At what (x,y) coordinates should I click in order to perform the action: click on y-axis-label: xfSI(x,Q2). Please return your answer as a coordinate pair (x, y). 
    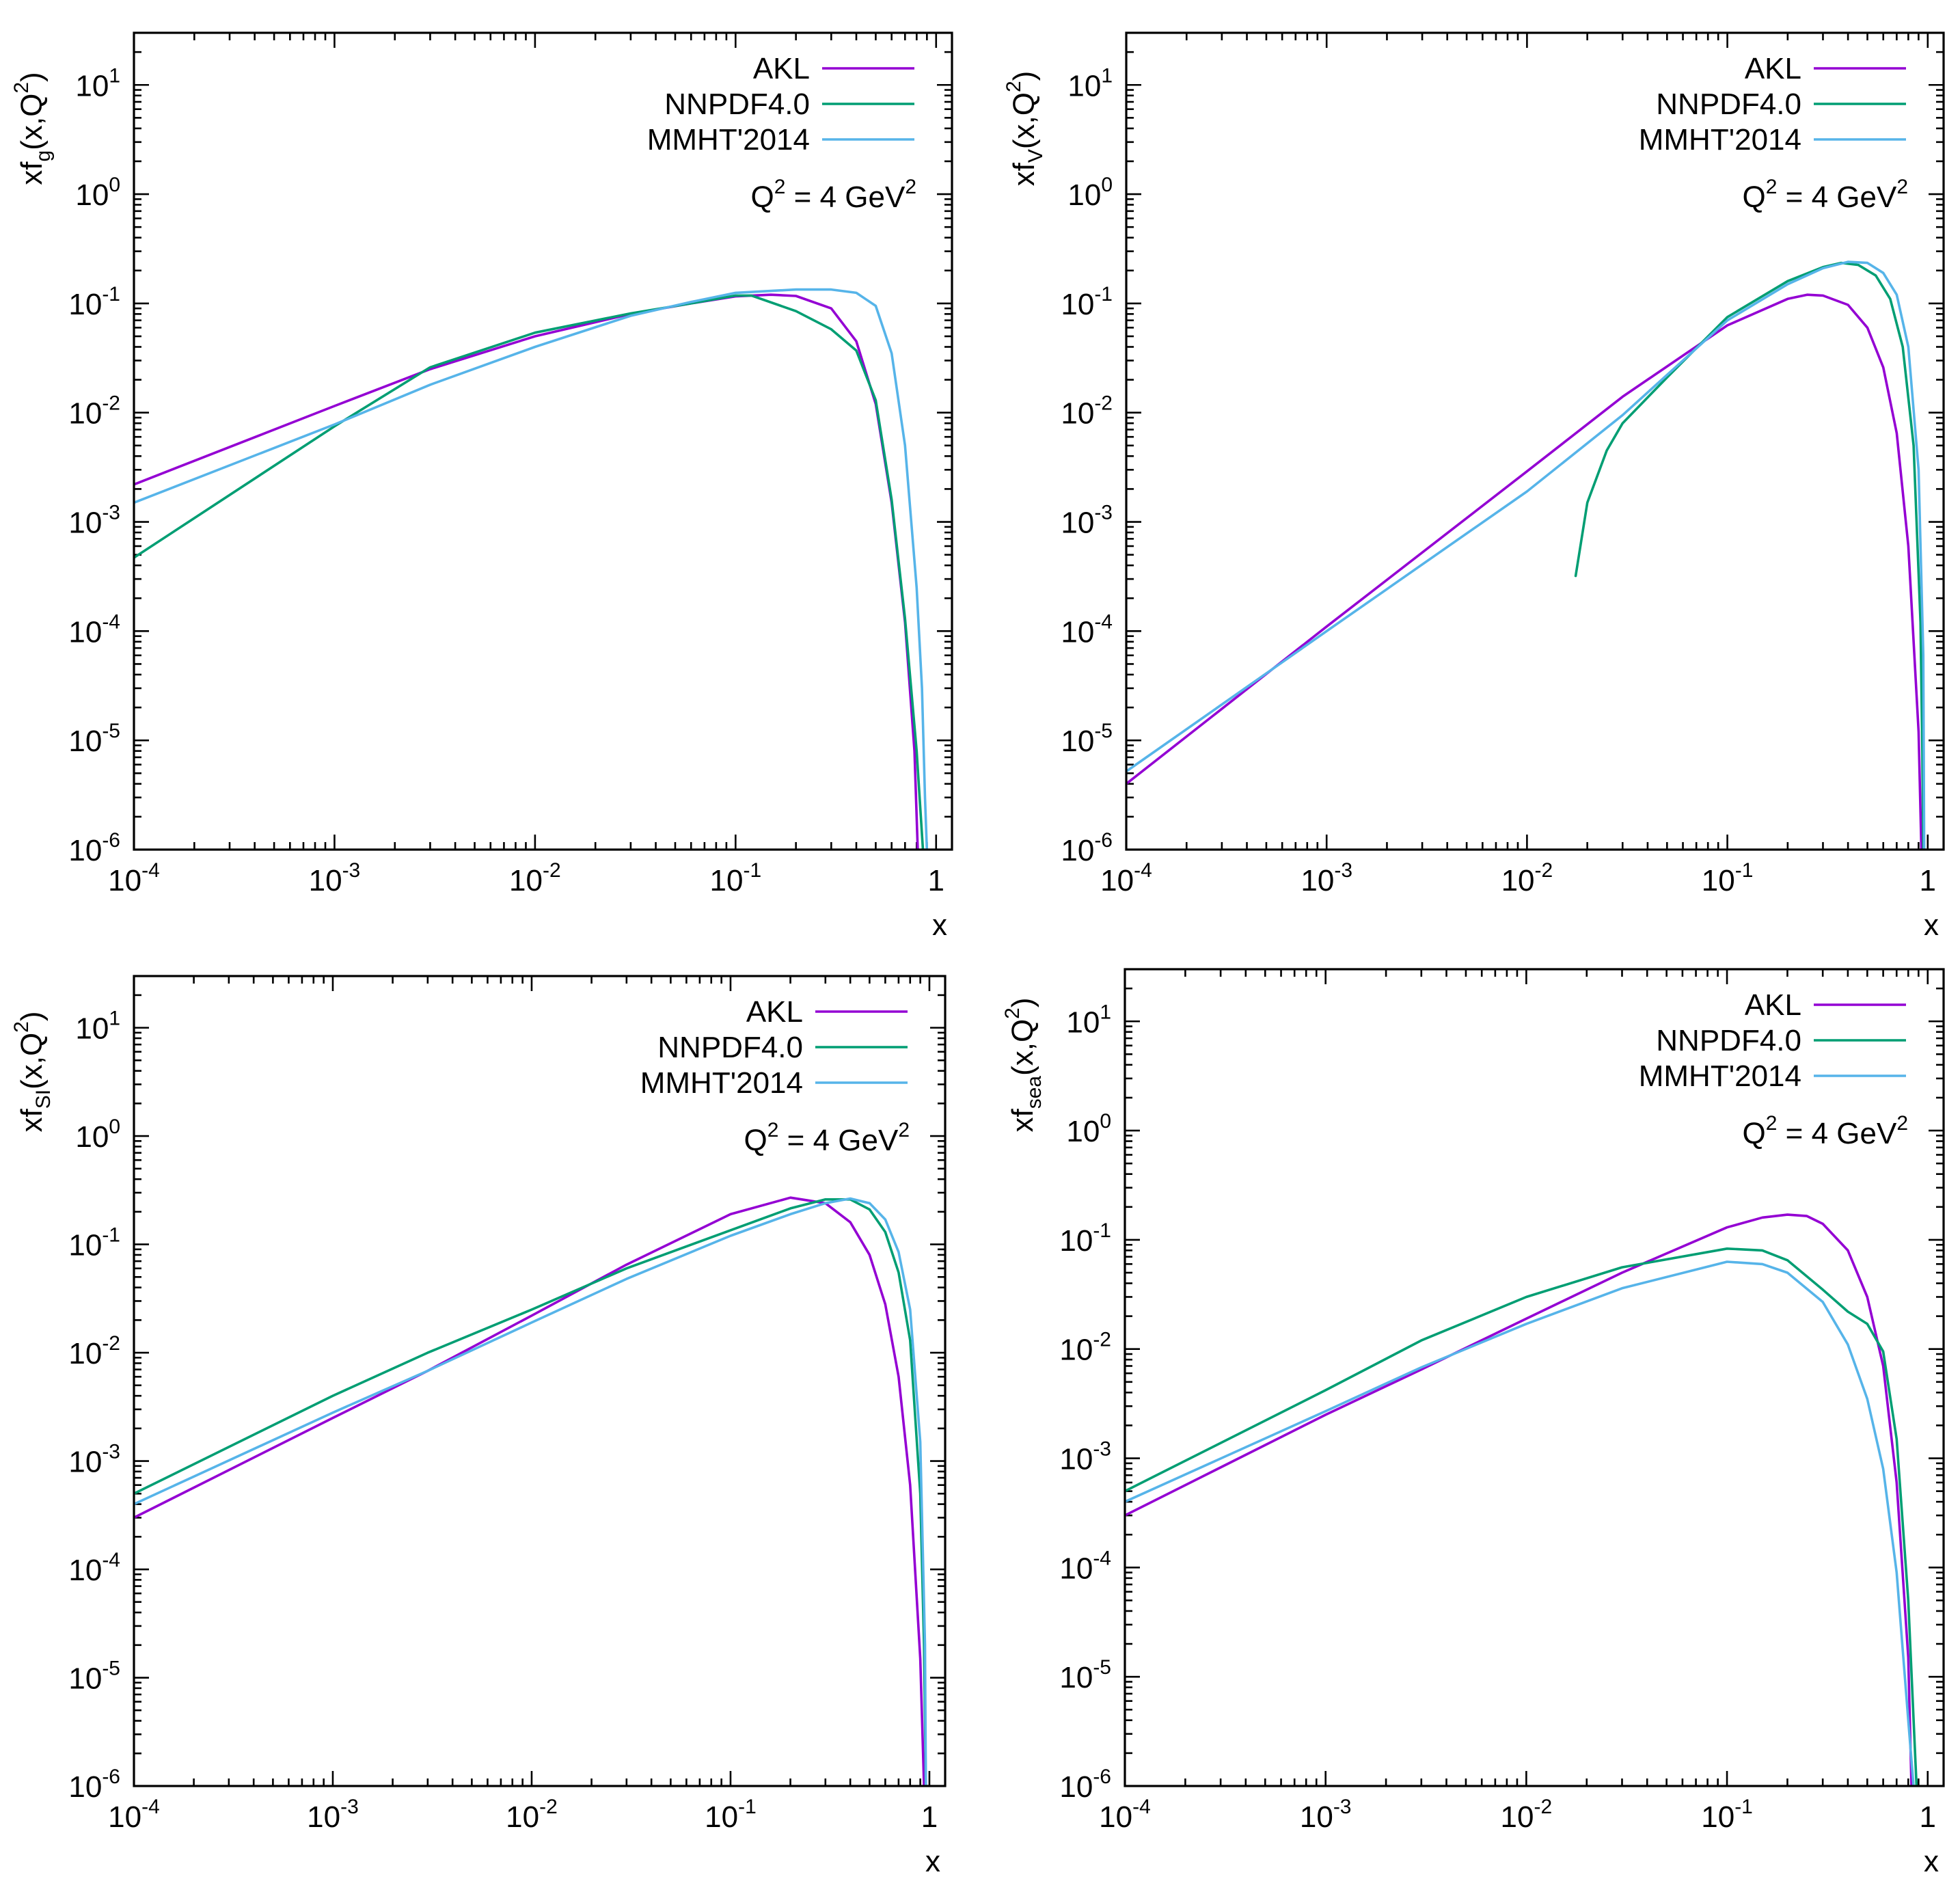
    Looking at the image, I should click on (32, 1071).